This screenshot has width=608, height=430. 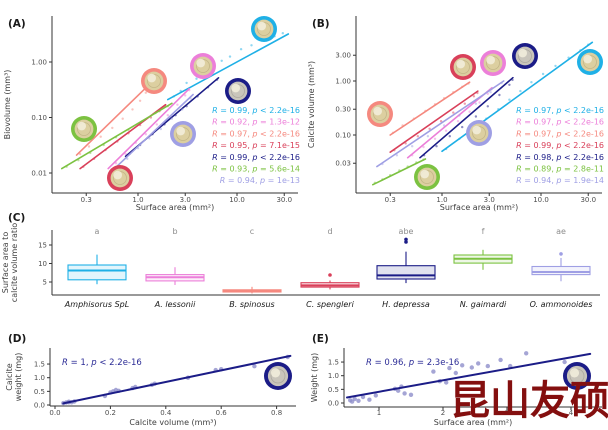 I want to click on legend-entry-lessonii: R = 0.92, p = 1.3e-12, so click(x=256, y=122).